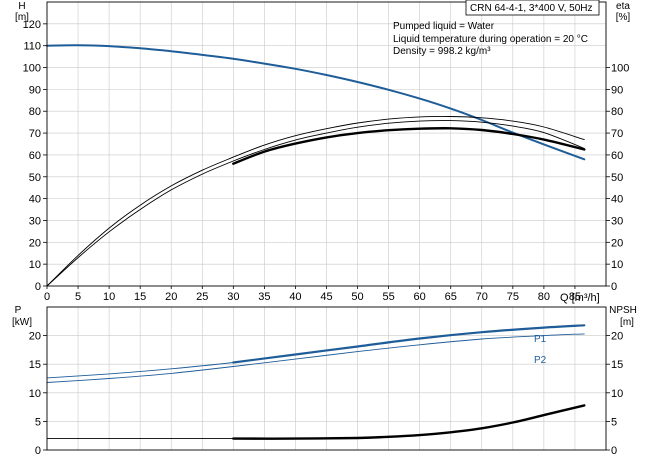 The width and height of the screenshot is (656, 460). I want to click on y-left-tick-label: 5, so click(38, 422).